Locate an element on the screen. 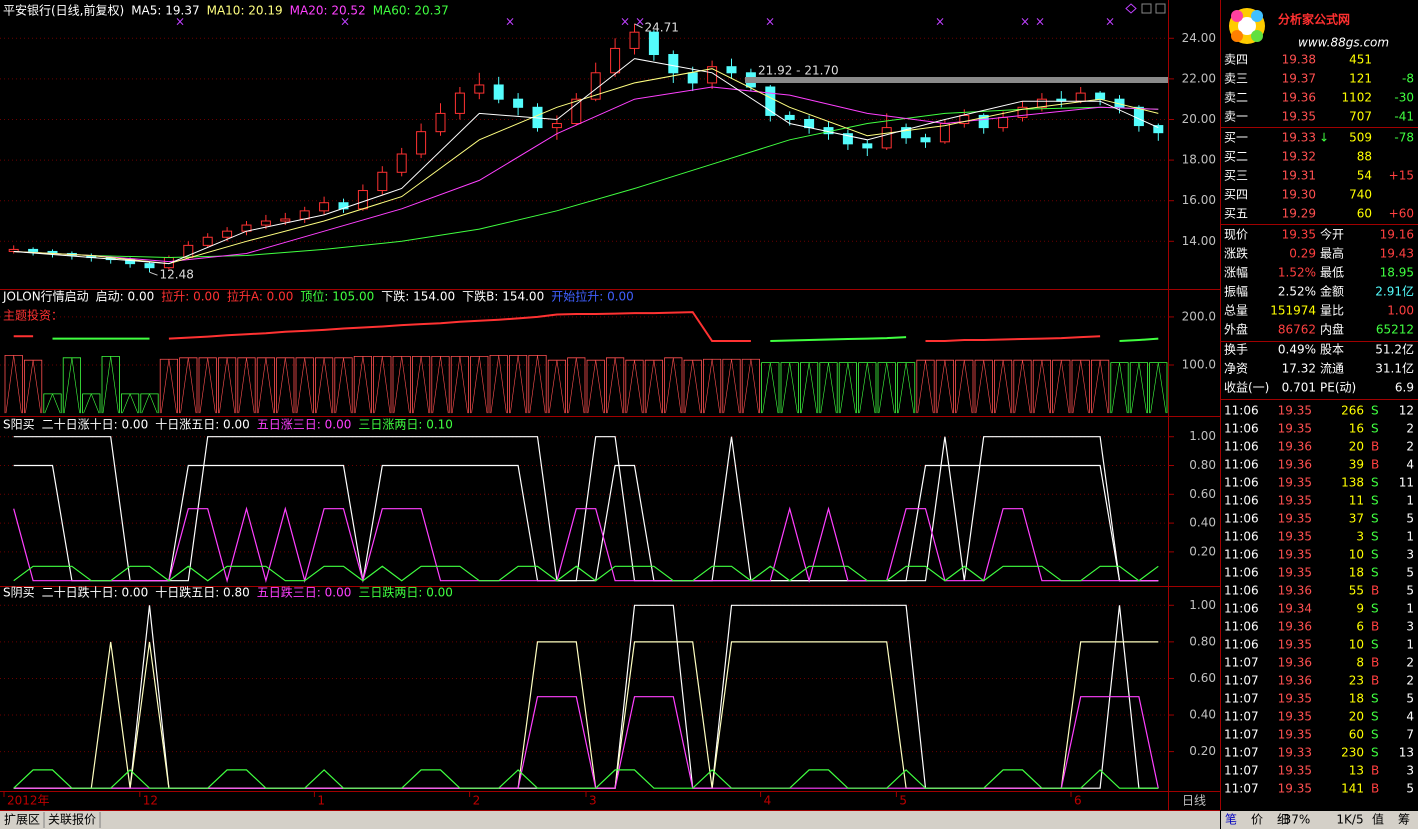 This screenshot has height=829, width=1418. tab: 关联报价 is located at coordinates (72, 819).